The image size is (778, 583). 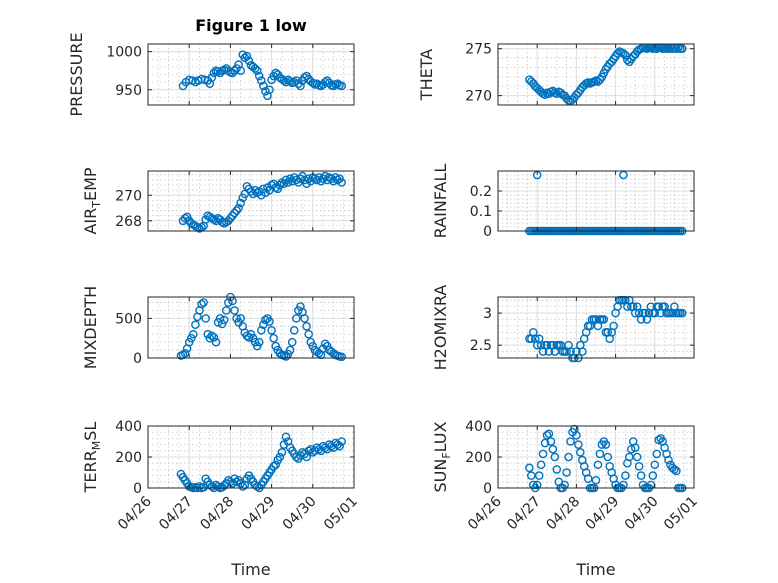 I want to click on x-axis-label: Time, so click(x=595, y=569).